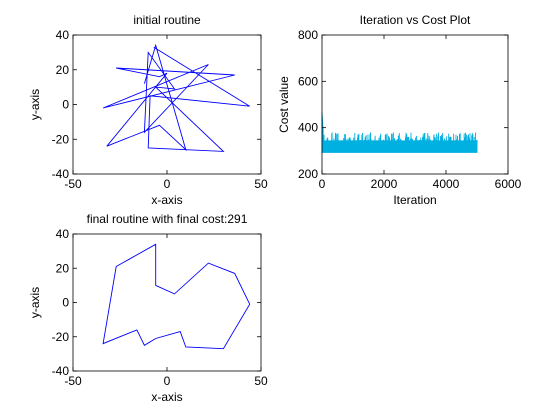  I want to click on x-tick-label: 2000, so click(384, 184).